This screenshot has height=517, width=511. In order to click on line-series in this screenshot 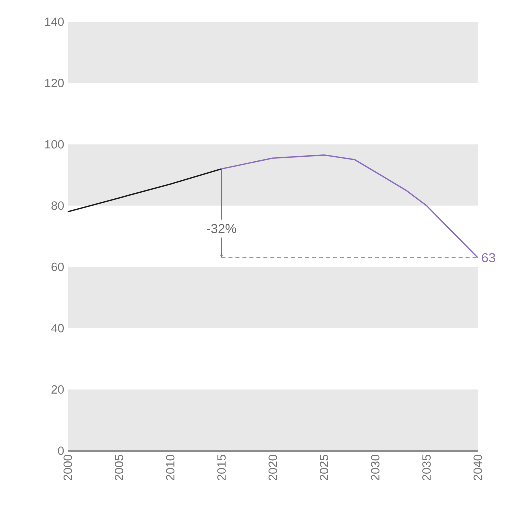, I will do `click(144, 190)`.